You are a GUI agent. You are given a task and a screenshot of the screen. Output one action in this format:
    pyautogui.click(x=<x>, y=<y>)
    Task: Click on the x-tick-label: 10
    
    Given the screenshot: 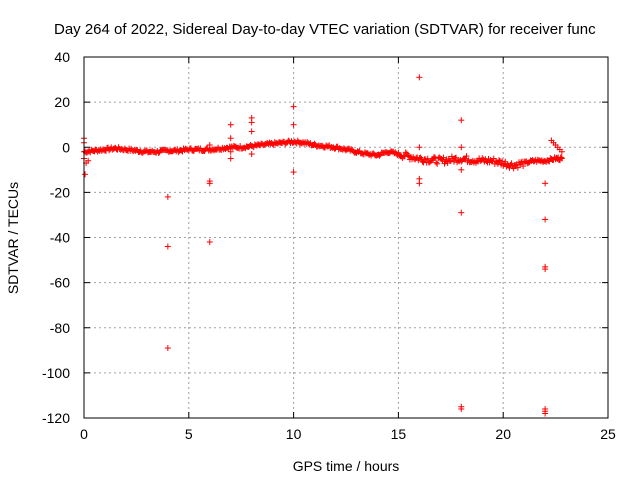 What is the action you would take?
    pyautogui.click(x=294, y=434)
    